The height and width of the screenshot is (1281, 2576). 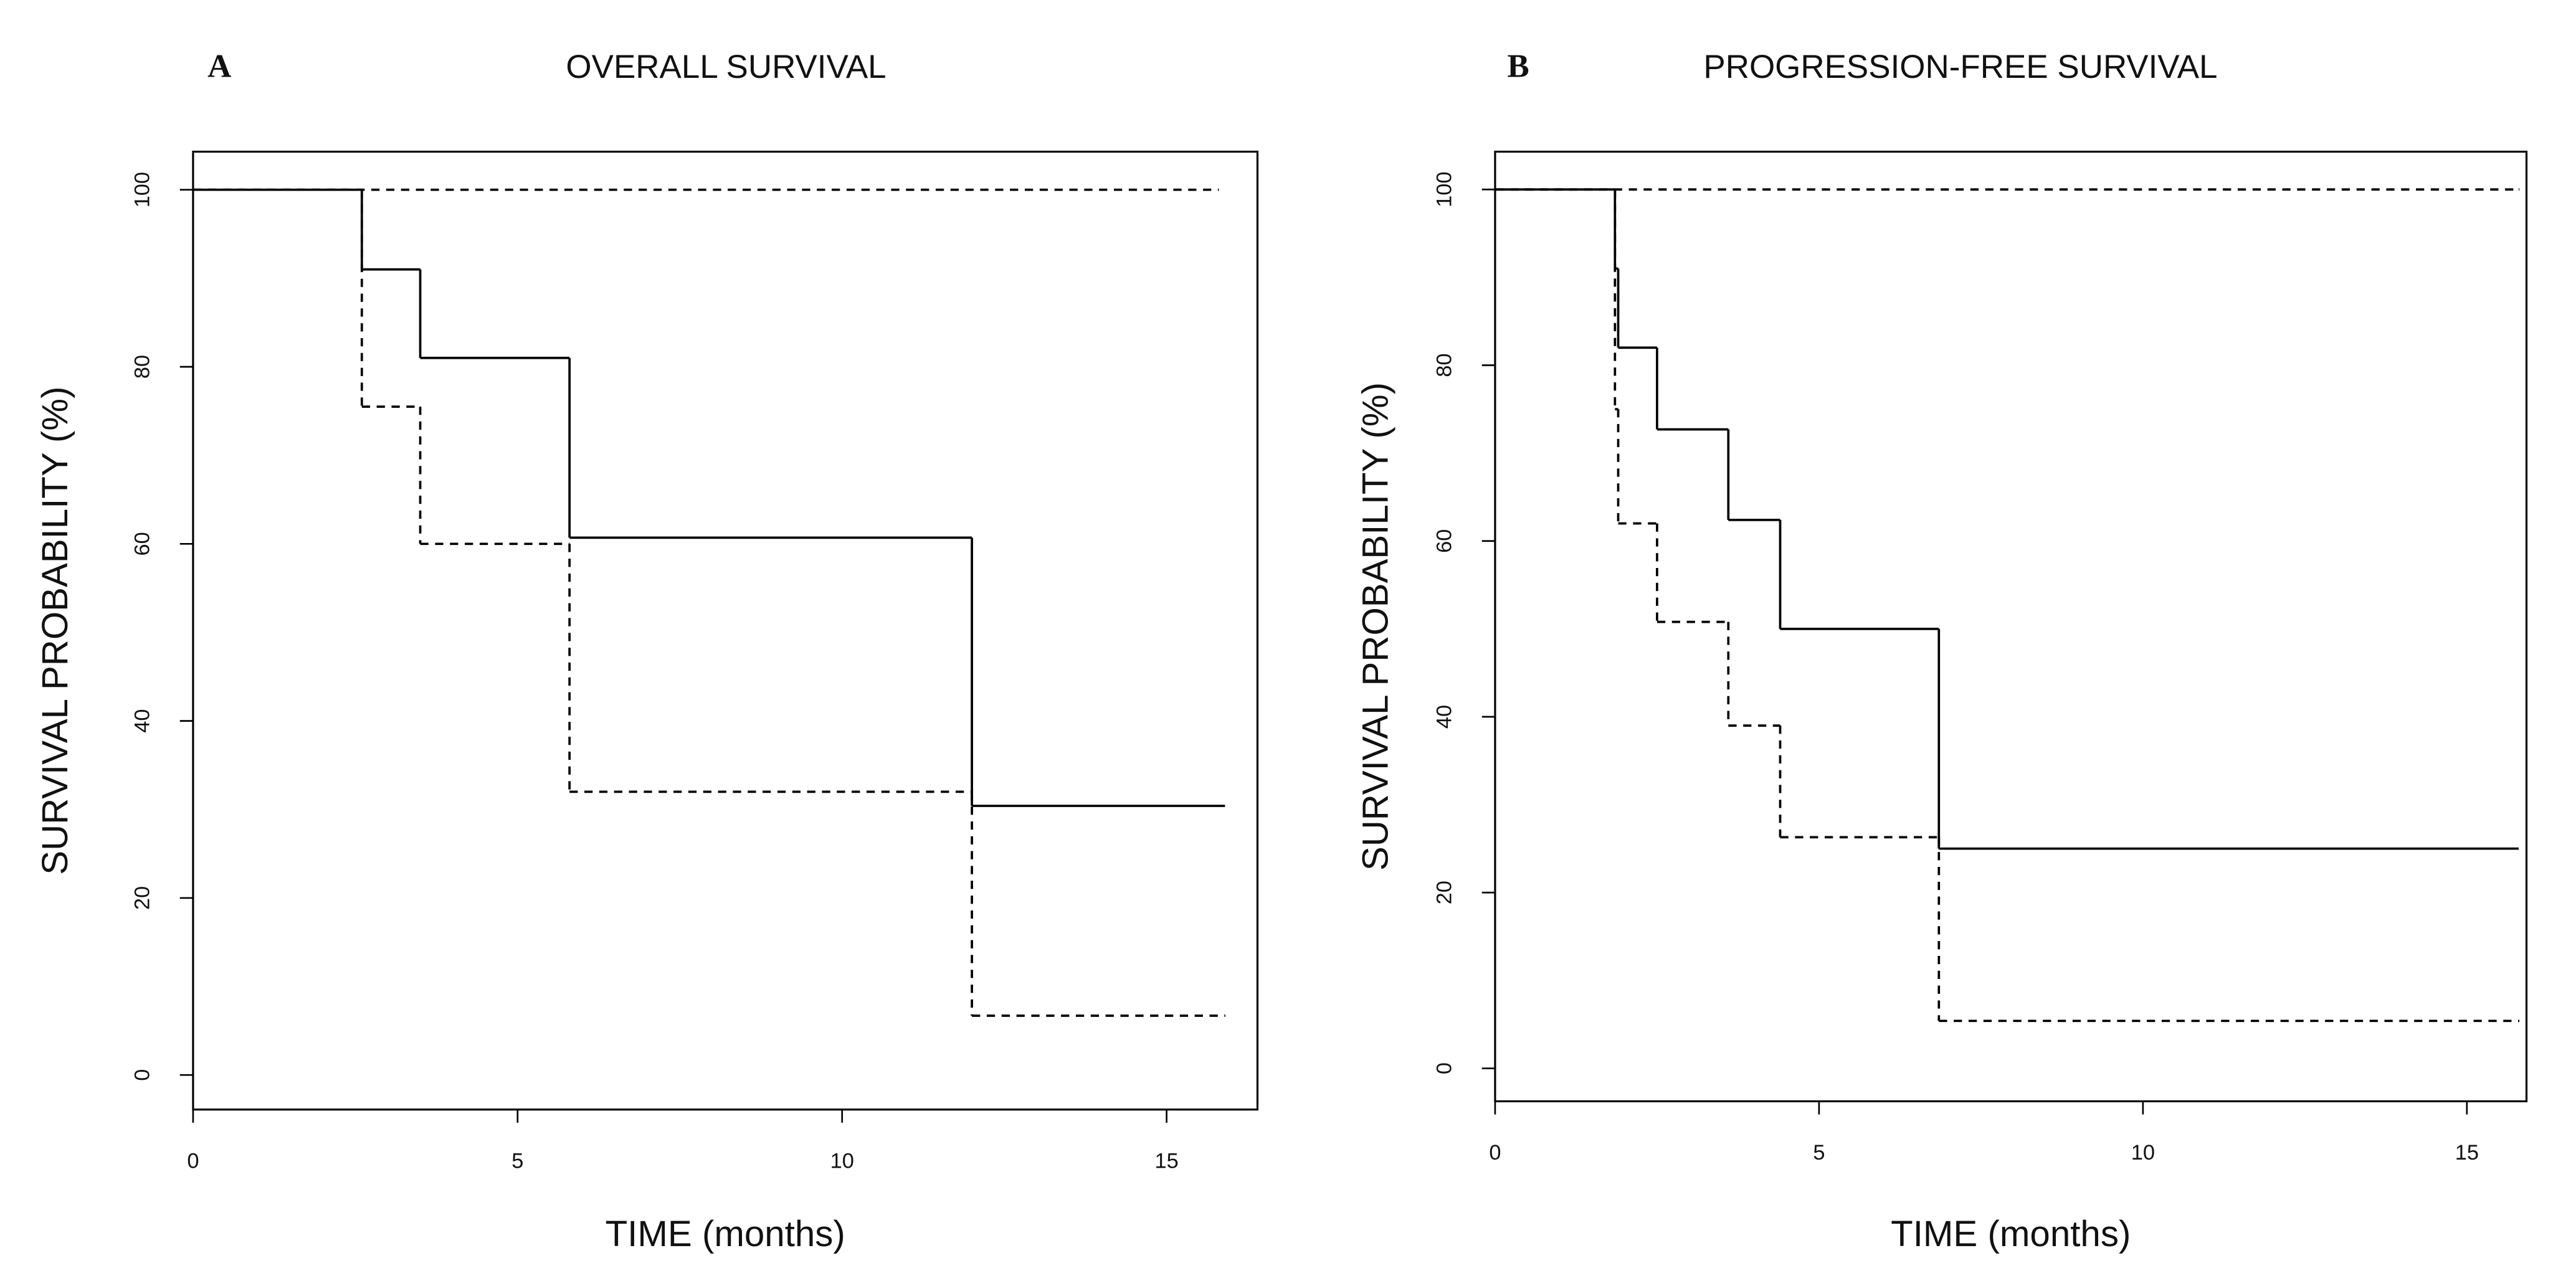 I want to click on panel-label: B, so click(x=1518, y=66).